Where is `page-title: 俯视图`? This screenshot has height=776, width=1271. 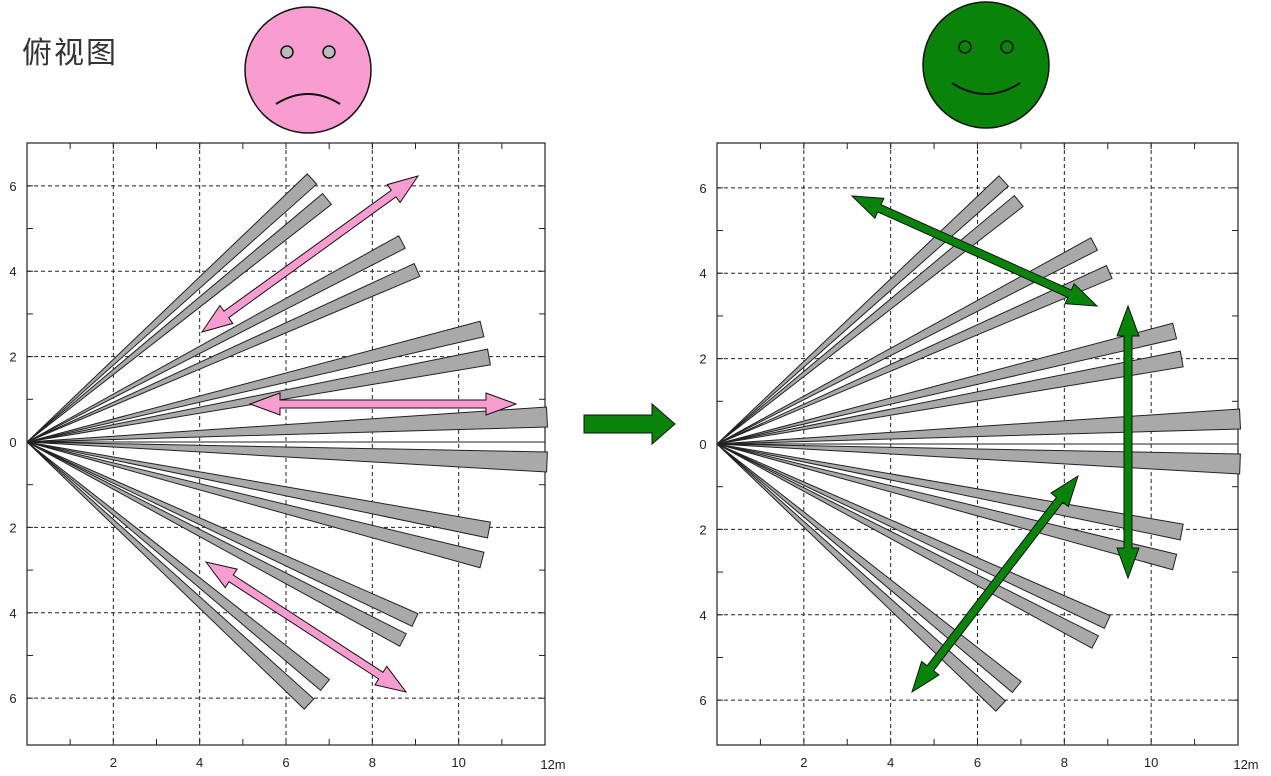
page-title: 俯视图 is located at coordinates (70, 53).